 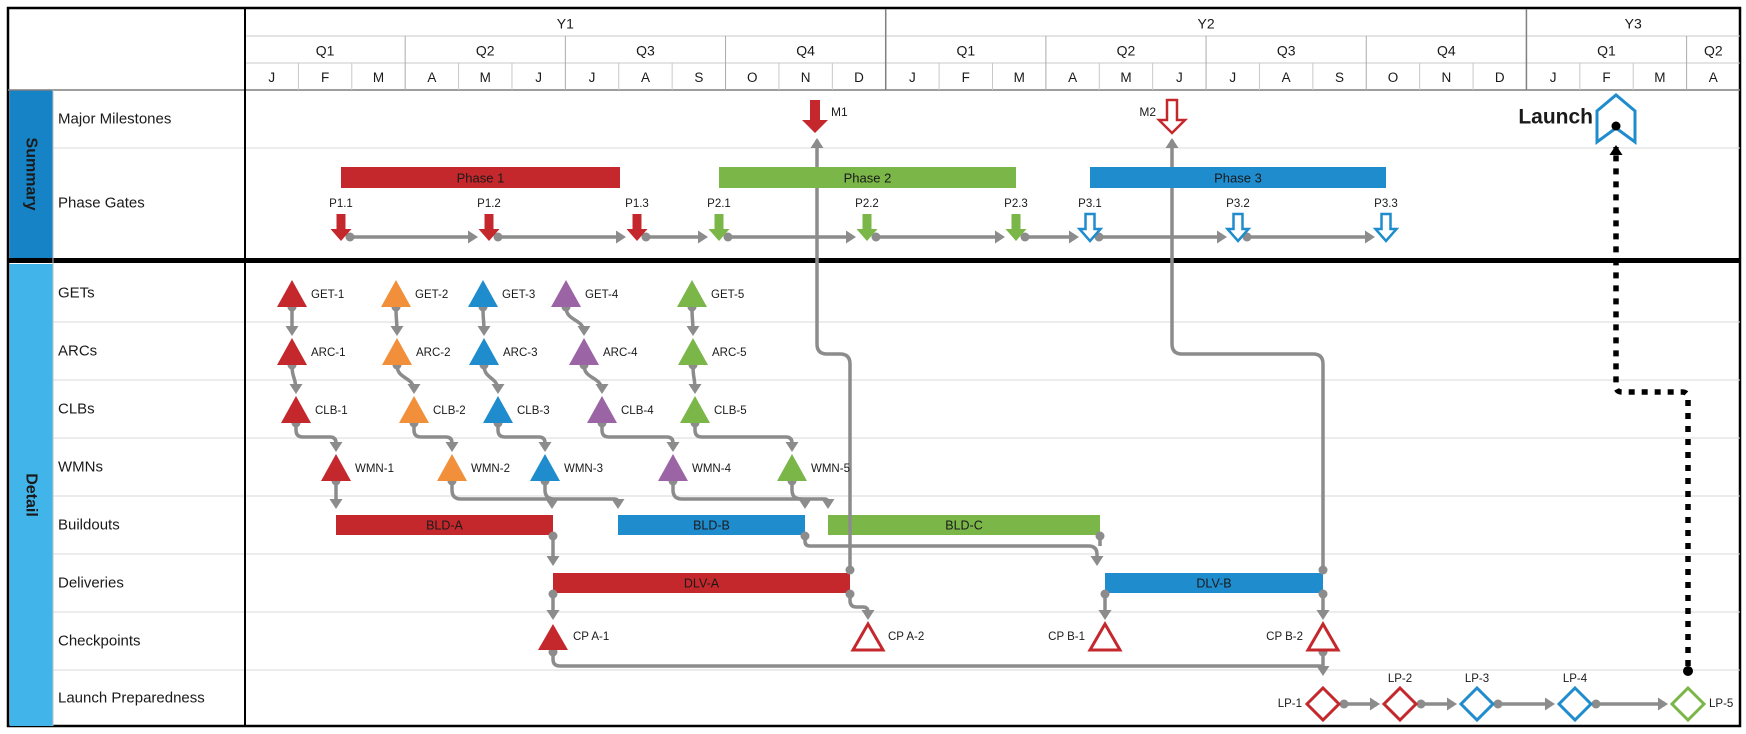 What do you see at coordinates (433, 436) in the screenshot?
I see `connector-clb2-wmn2` at bounding box center [433, 436].